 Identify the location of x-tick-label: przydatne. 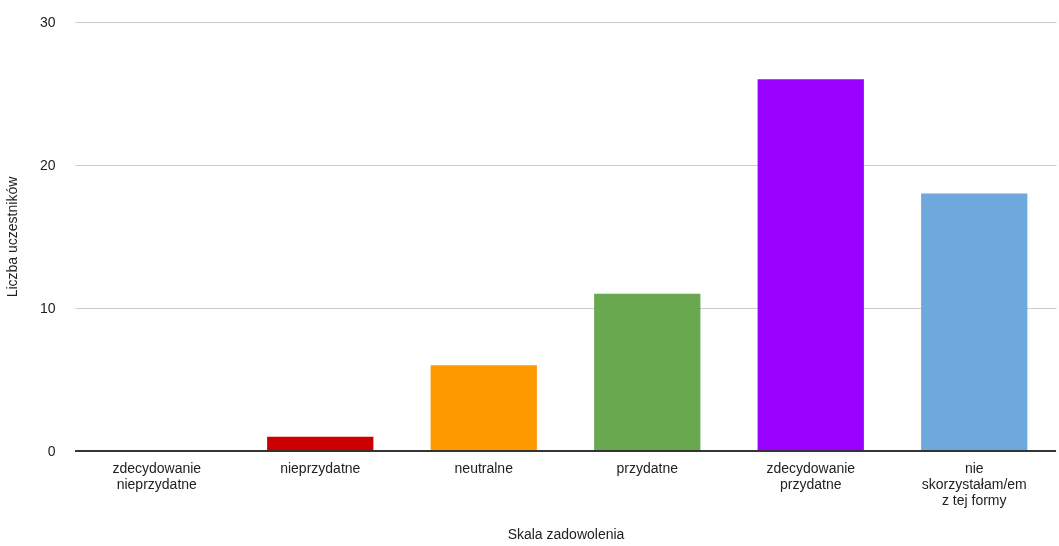
(647, 467).